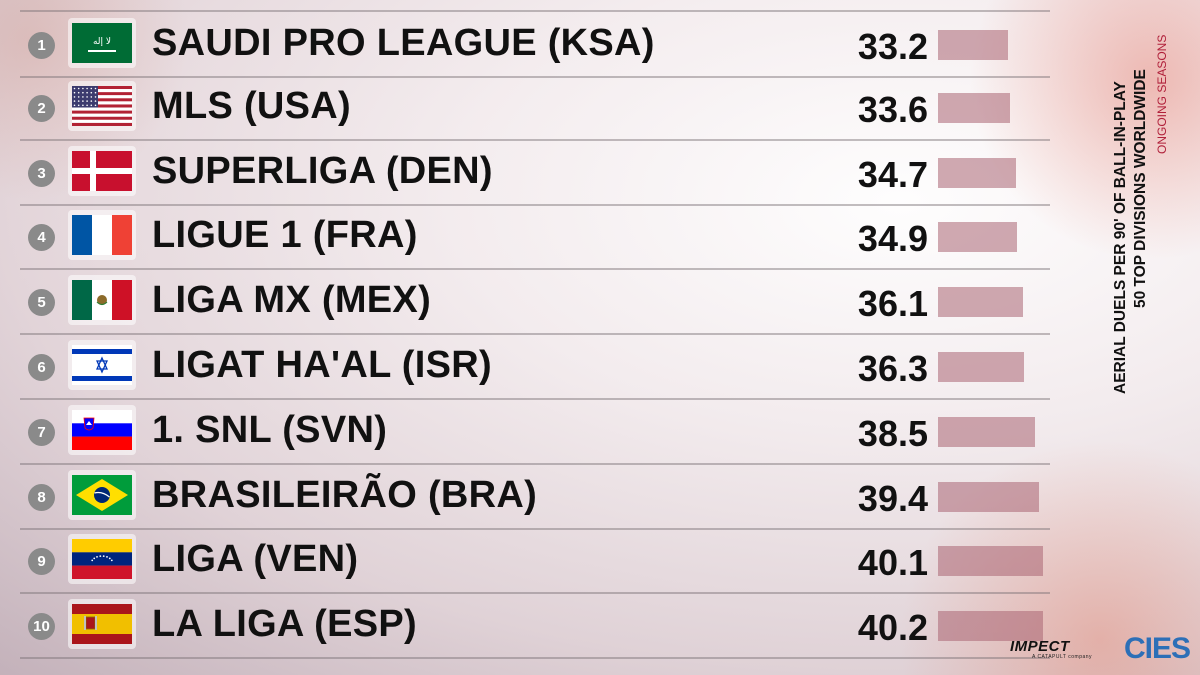 The height and width of the screenshot is (675, 1200). Describe the element at coordinates (892, 109) in the screenshot. I see `value-label: 33.6` at that location.